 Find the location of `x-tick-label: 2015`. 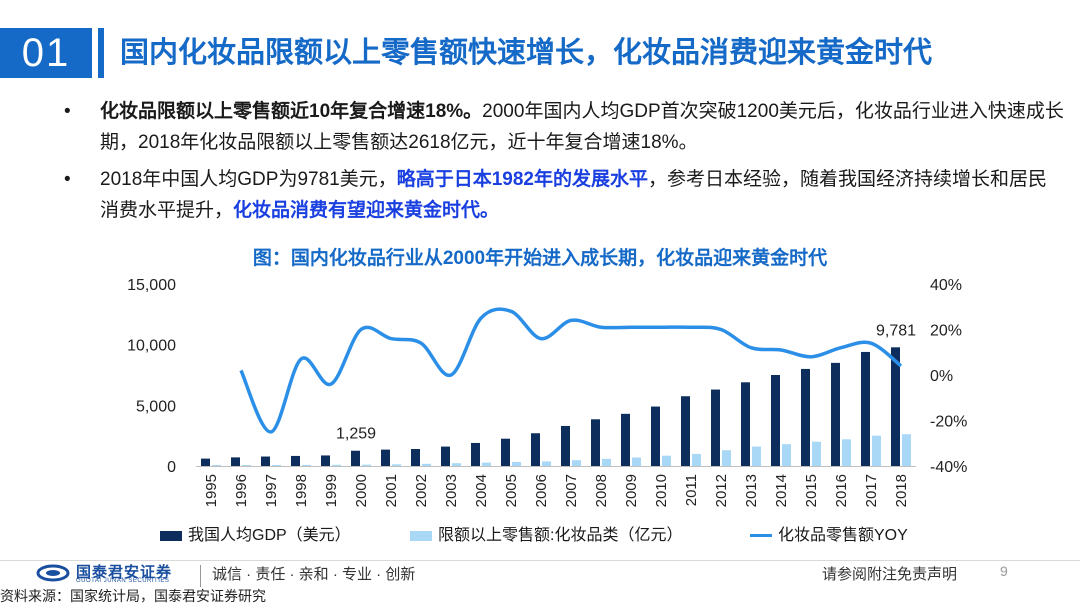

x-tick-label: 2015 is located at coordinates (811, 490).